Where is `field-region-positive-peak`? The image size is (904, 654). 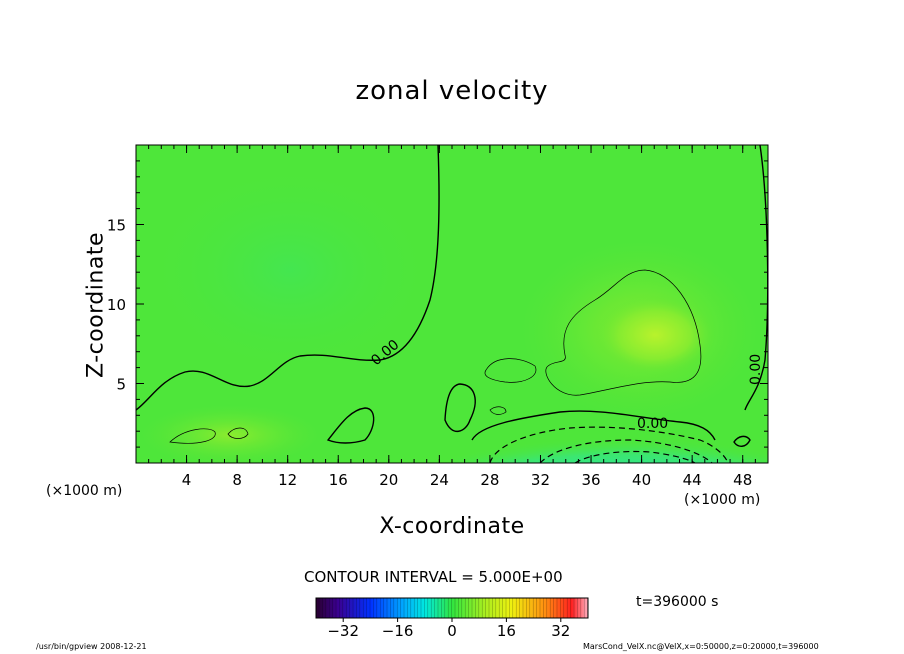
field-region-positive-peak is located at coordinates (655, 335).